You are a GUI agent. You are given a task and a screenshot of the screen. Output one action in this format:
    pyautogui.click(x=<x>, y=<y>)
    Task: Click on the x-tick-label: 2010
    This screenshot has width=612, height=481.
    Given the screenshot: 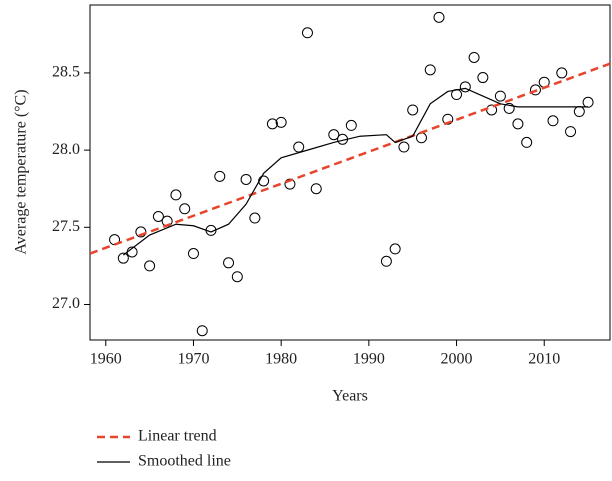 What is the action you would take?
    pyautogui.click(x=544, y=359)
    